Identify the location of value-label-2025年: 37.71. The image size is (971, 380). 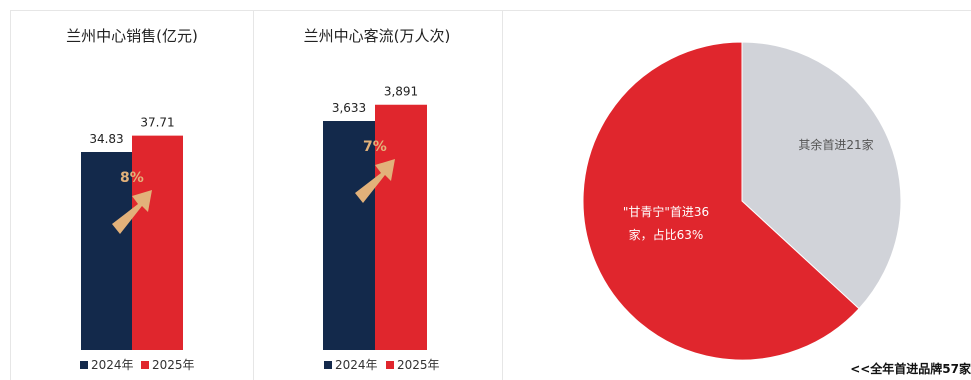
(157, 123).